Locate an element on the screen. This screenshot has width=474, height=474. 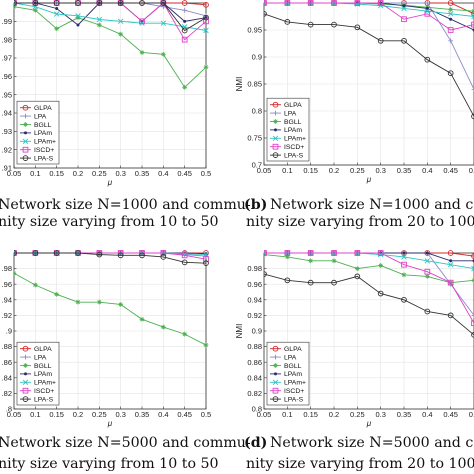
y-tick-label: 0.94 is located at coordinates (254, 299).